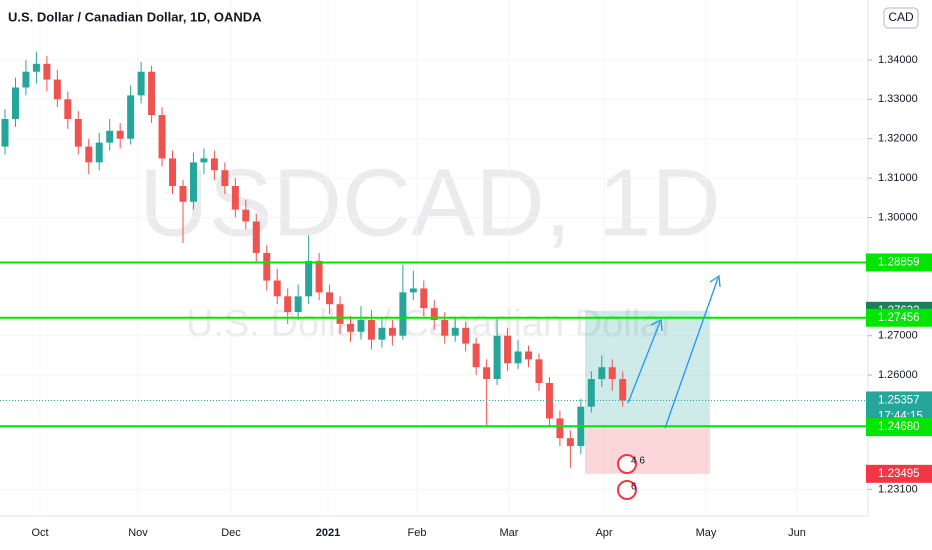 This screenshot has height=550, width=932. Describe the element at coordinates (898, 489) in the screenshot. I see `y-tick-label: 1.23100` at that location.